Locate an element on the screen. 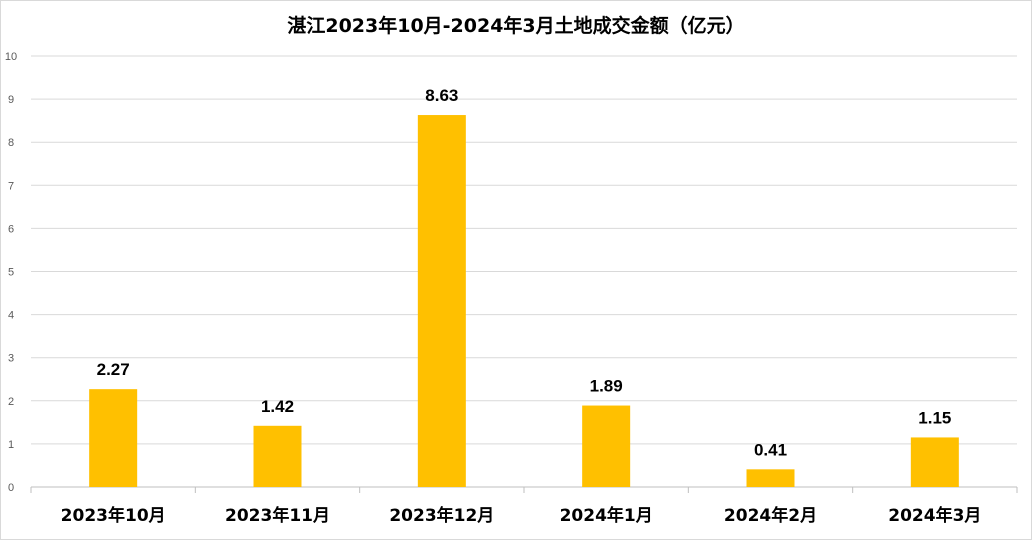 The width and height of the screenshot is (1032, 540). x-tick-label: 2023年12月 is located at coordinates (441, 515).